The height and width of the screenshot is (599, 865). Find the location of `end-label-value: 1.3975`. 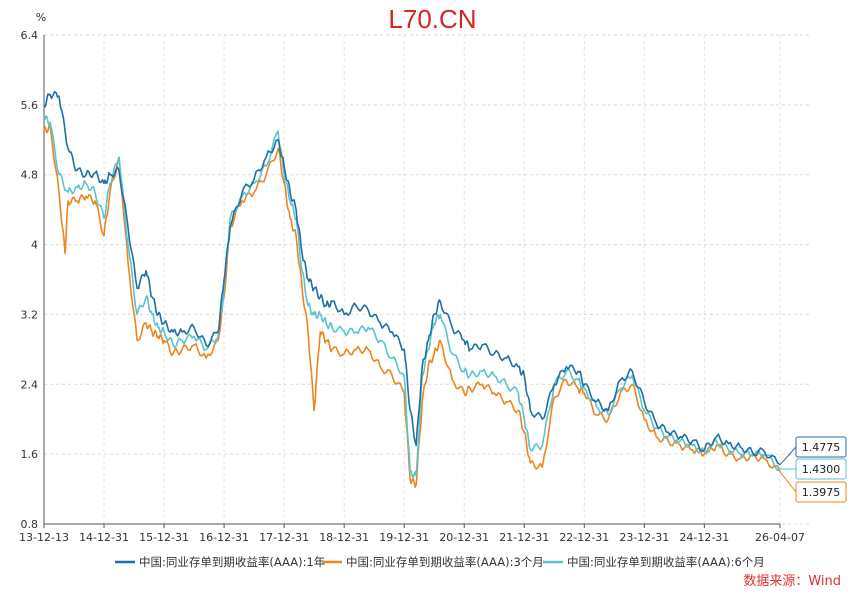

end-label-value: 1.3975 is located at coordinates (821, 492).